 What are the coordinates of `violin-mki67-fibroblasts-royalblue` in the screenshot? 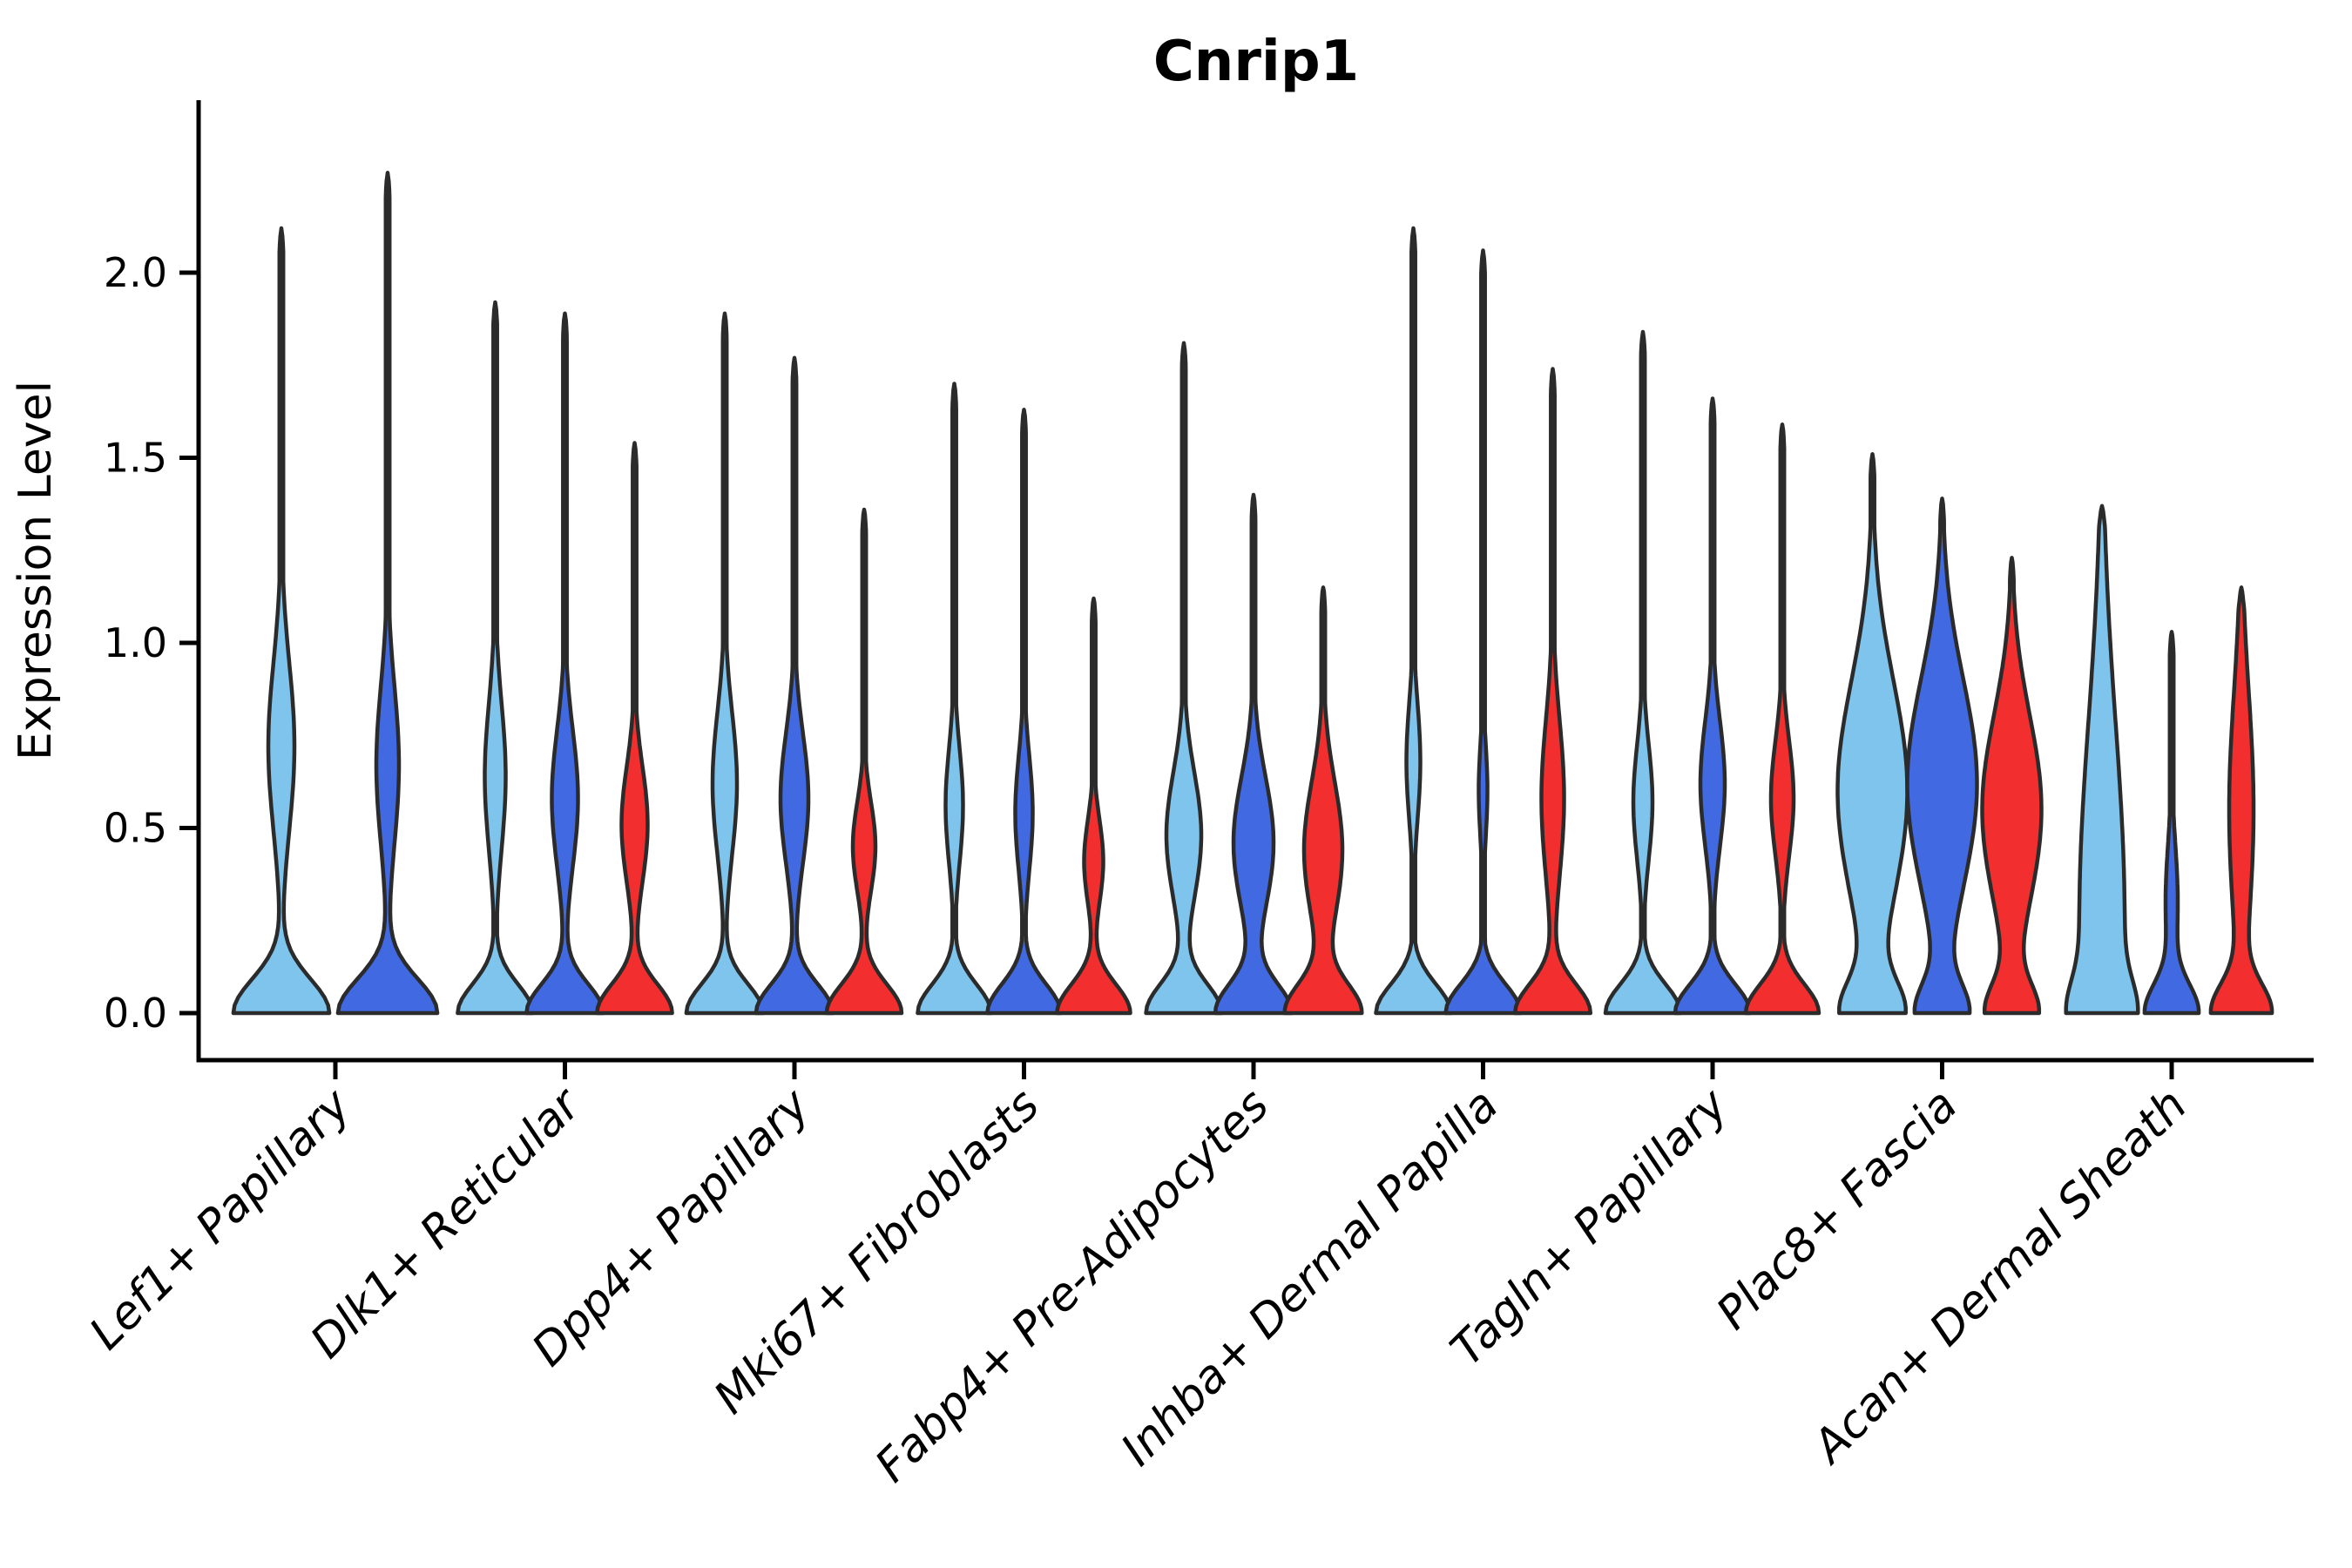 It's located at (1024, 712).